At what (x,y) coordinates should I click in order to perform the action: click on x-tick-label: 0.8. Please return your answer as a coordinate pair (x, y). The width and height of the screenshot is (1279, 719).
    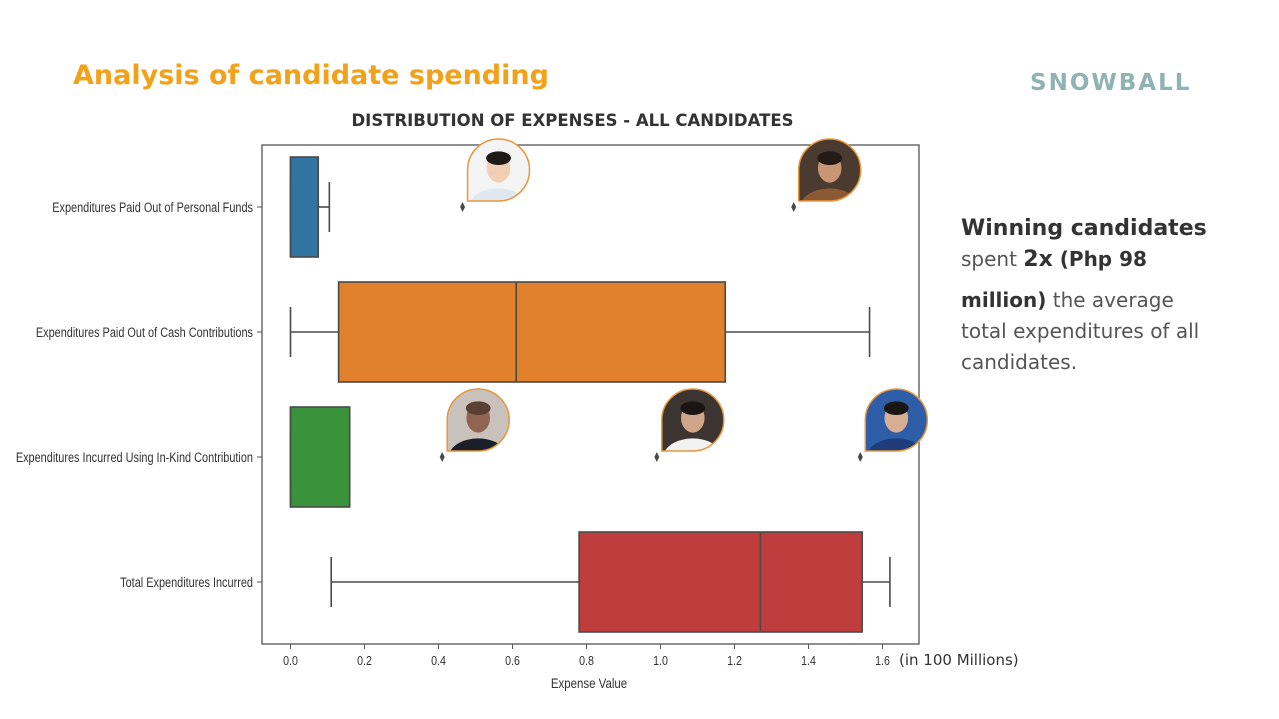
    Looking at the image, I should click on (586, 660).